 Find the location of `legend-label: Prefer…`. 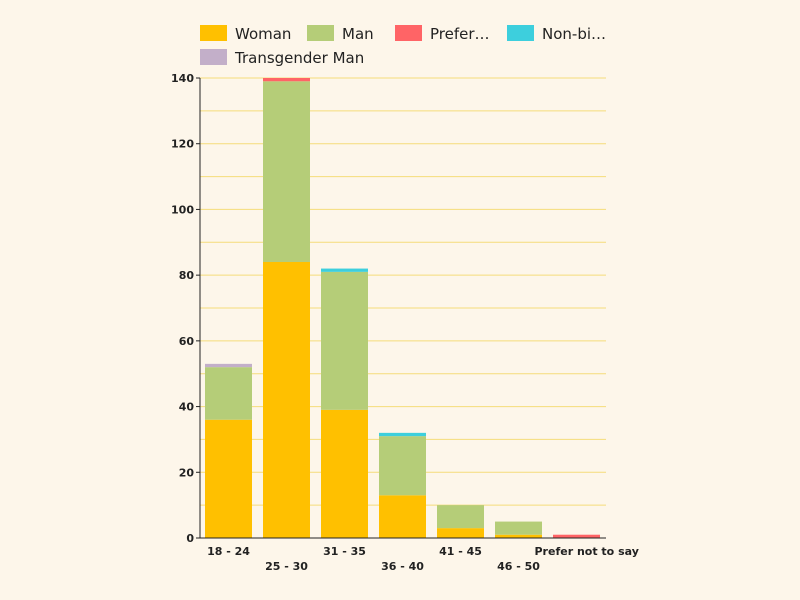

legend-label: Prefer… is located at coordinates (460, 34).